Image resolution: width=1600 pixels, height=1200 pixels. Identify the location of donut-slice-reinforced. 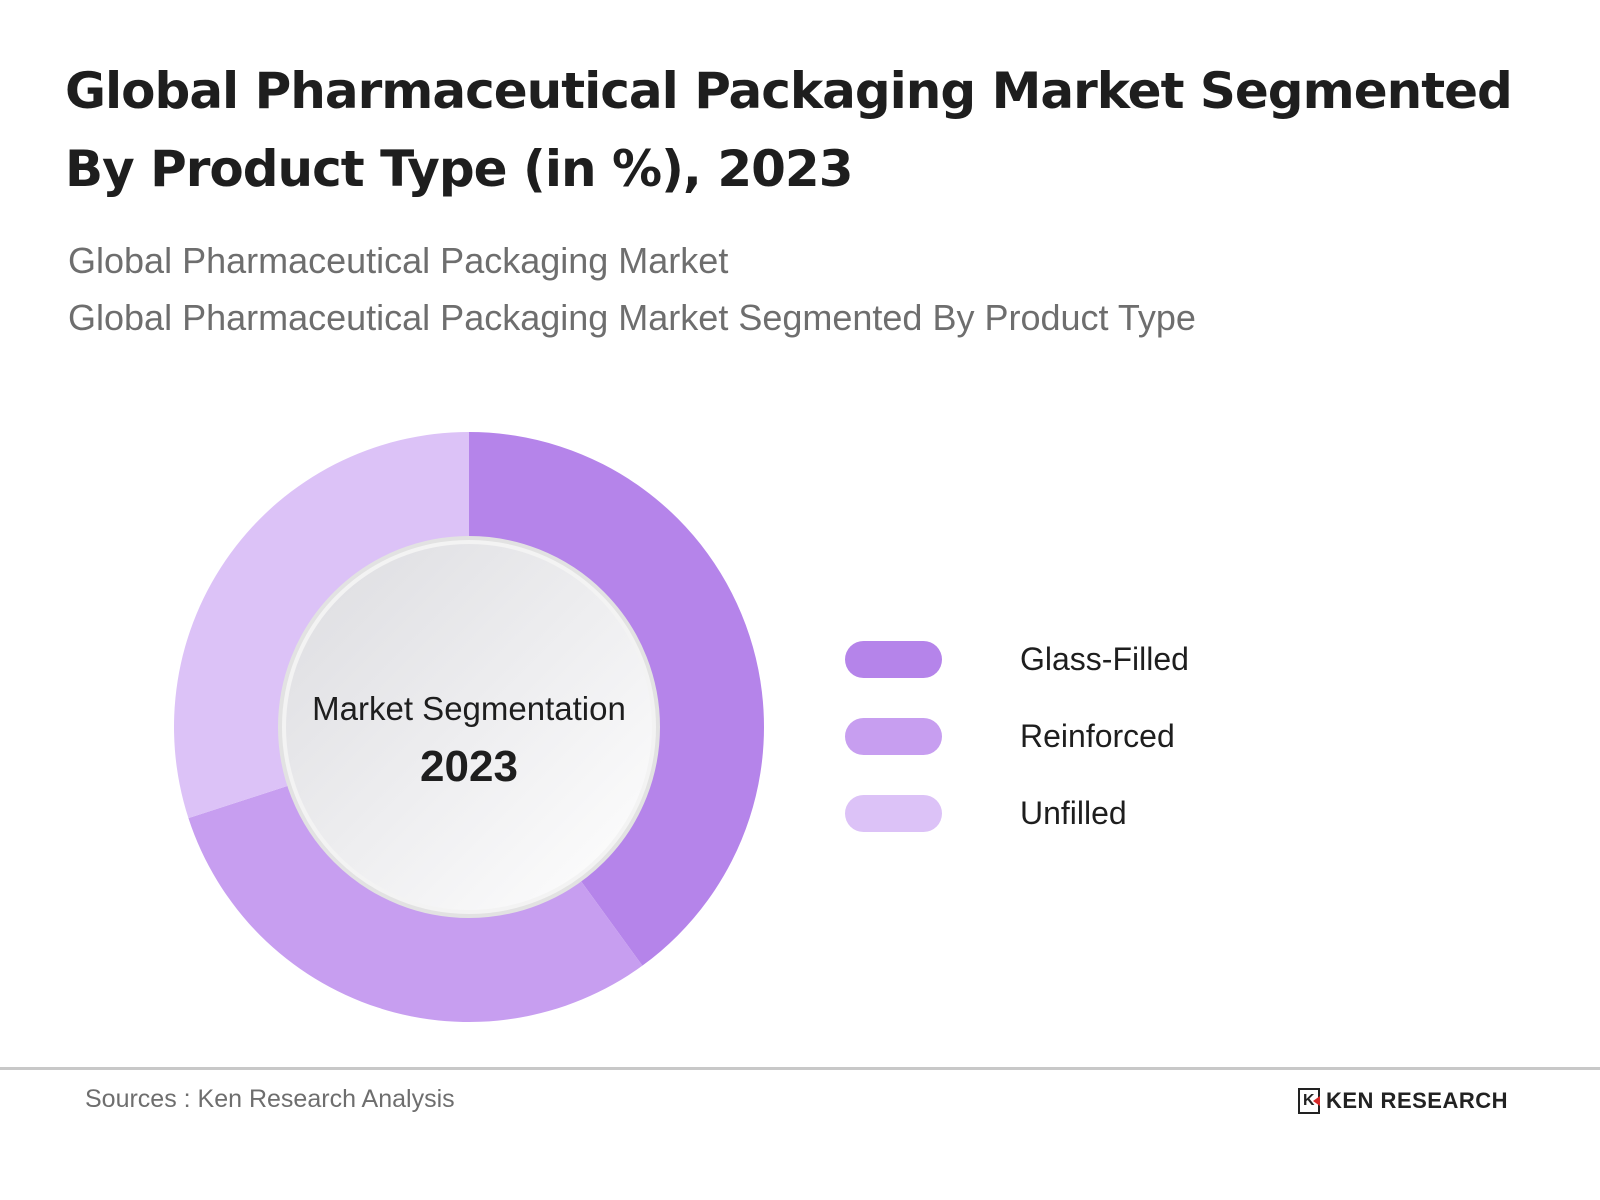
(415, 903).